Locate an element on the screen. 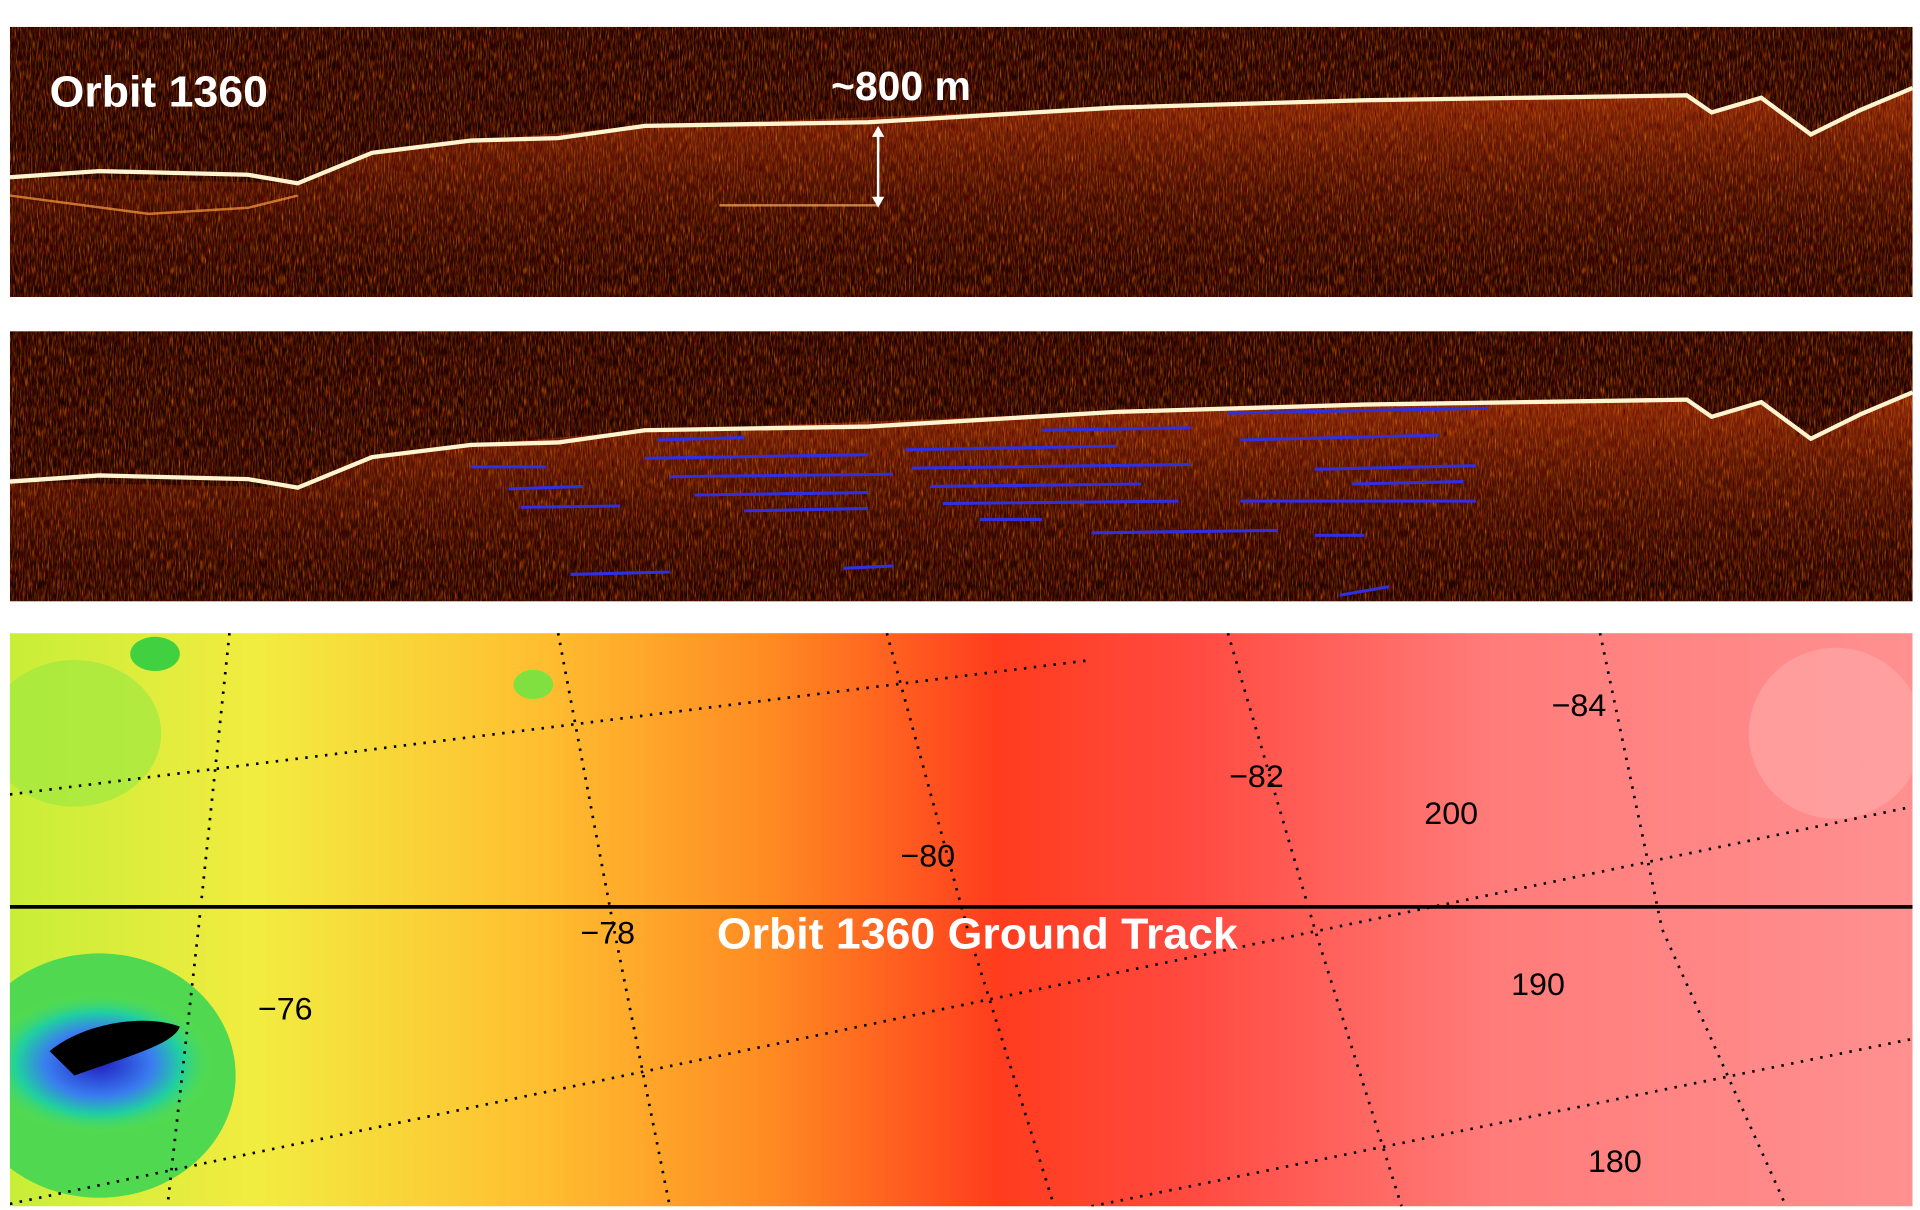 Image resolution: width=1920 pixels, height=1210 pixels. latitude-label: −84 is located at coordinates (1579, 705).